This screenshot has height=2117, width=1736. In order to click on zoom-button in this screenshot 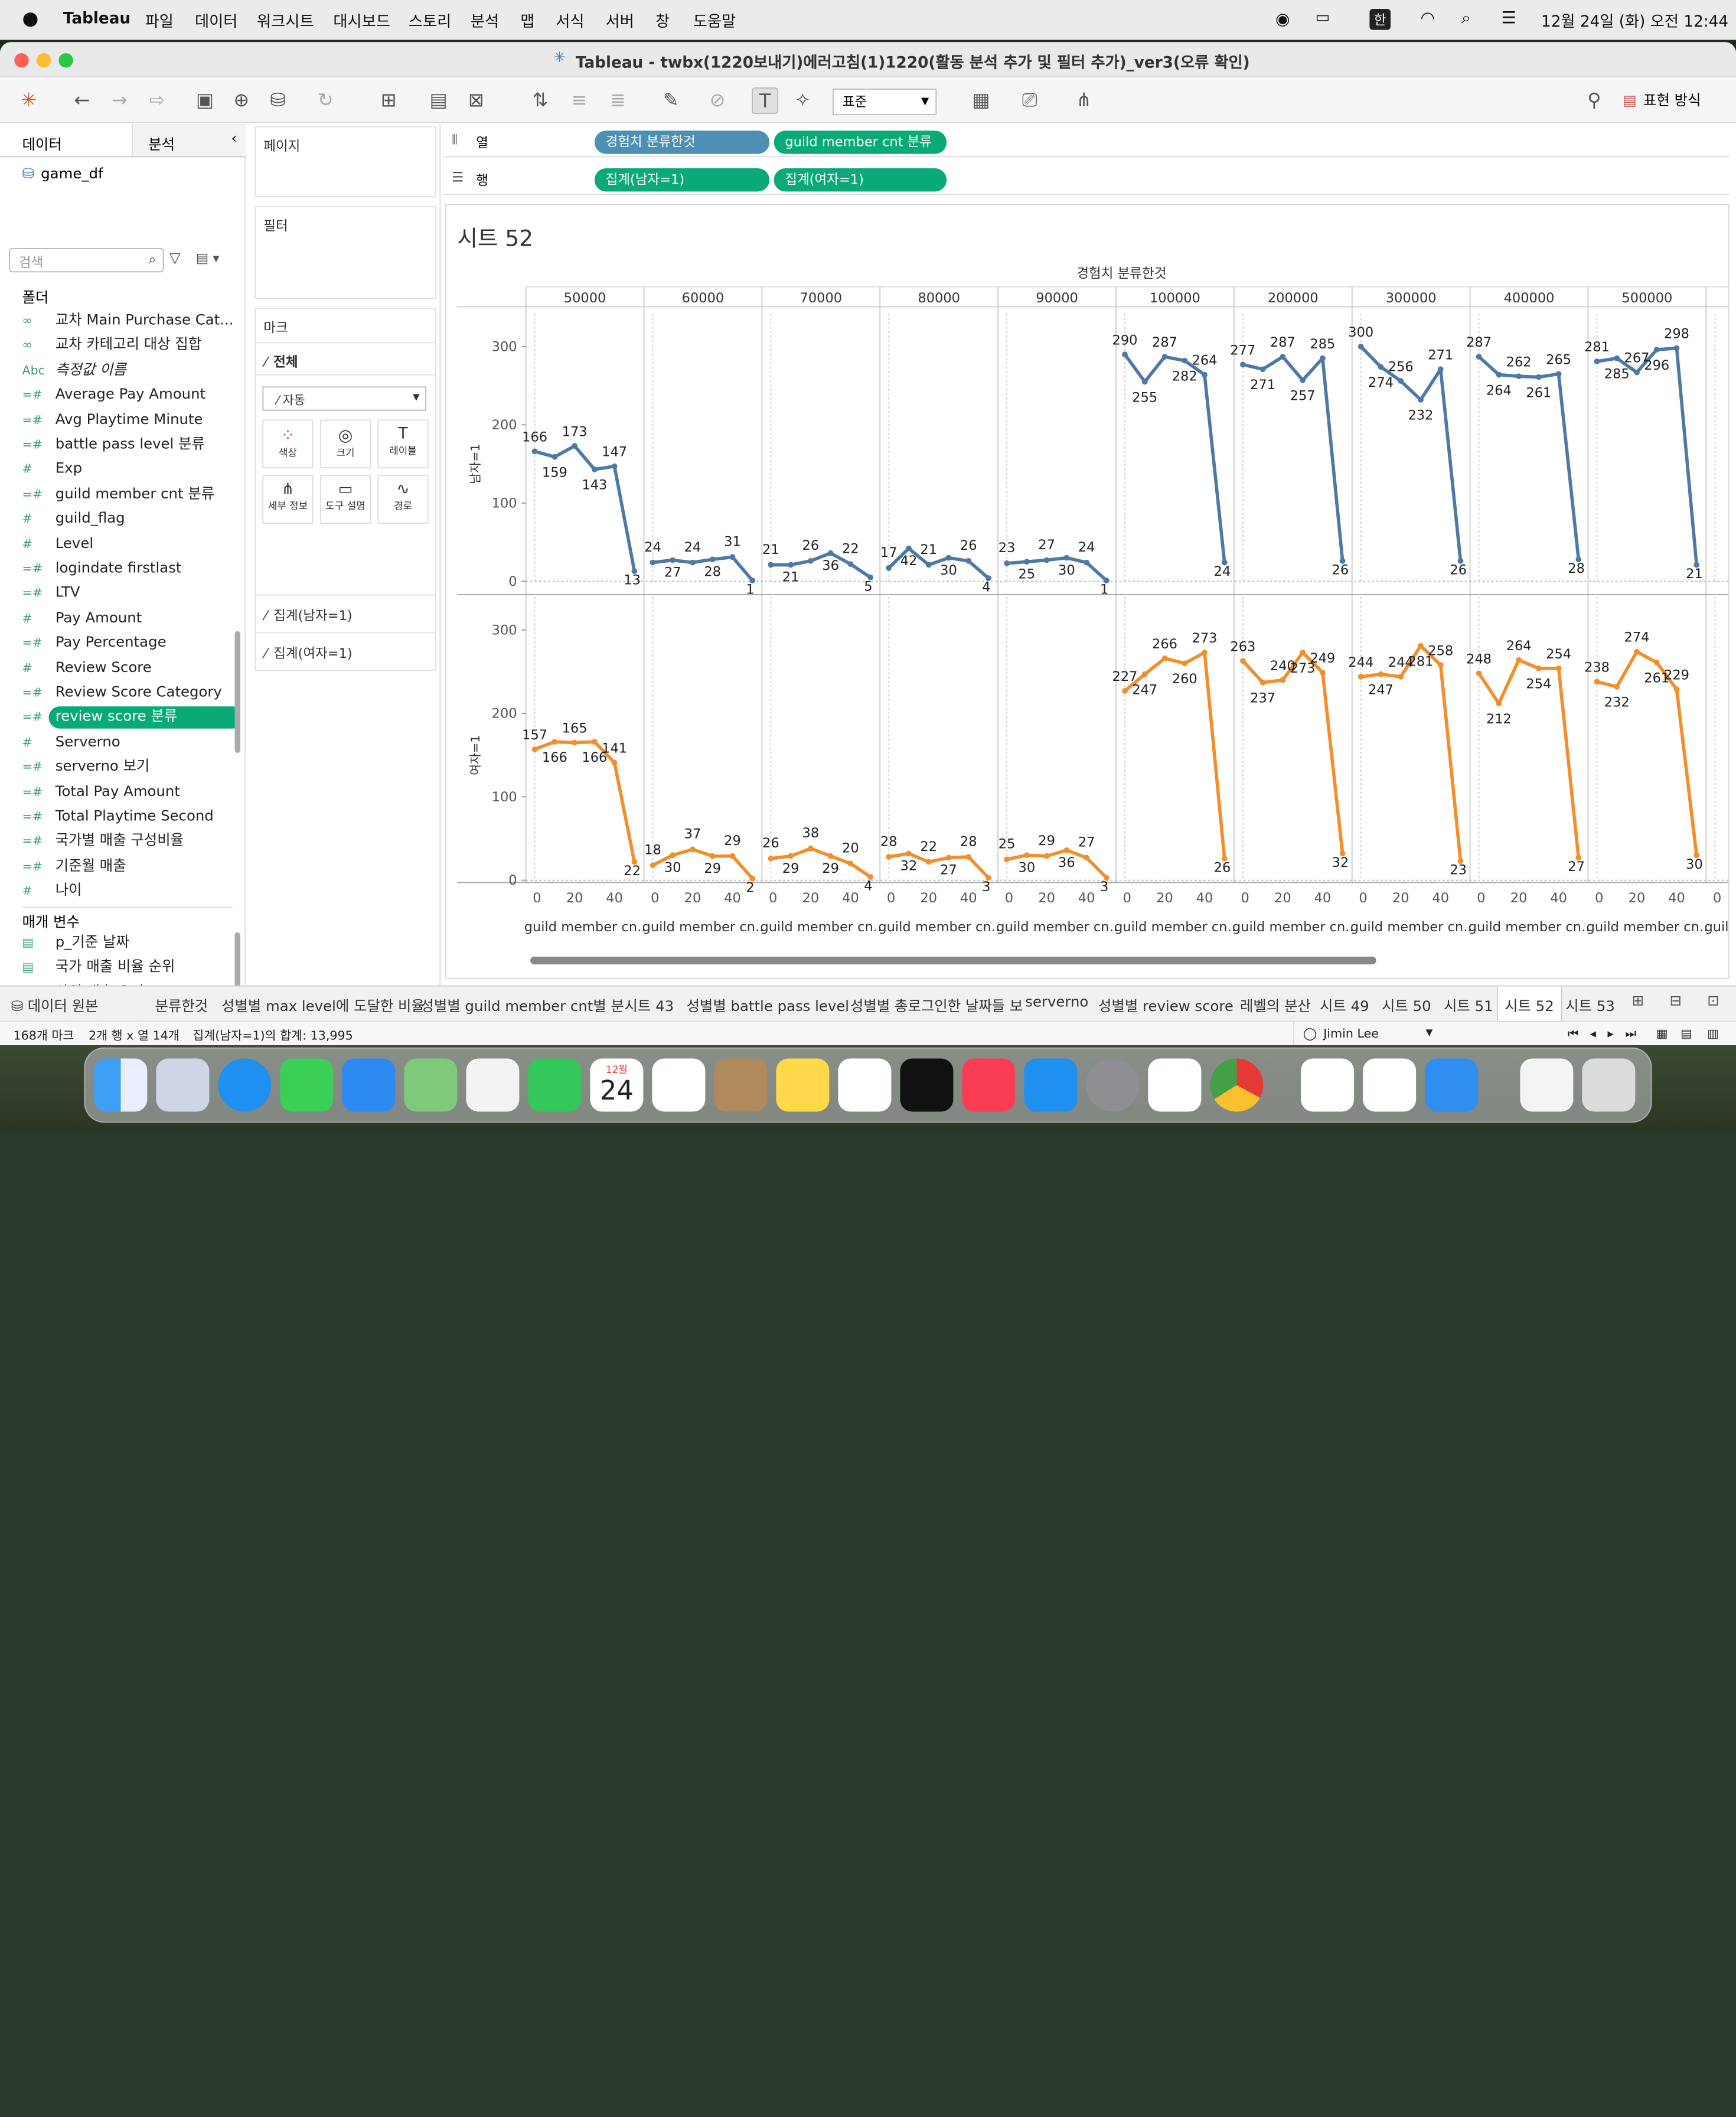, I will do `click(65, 60)`.